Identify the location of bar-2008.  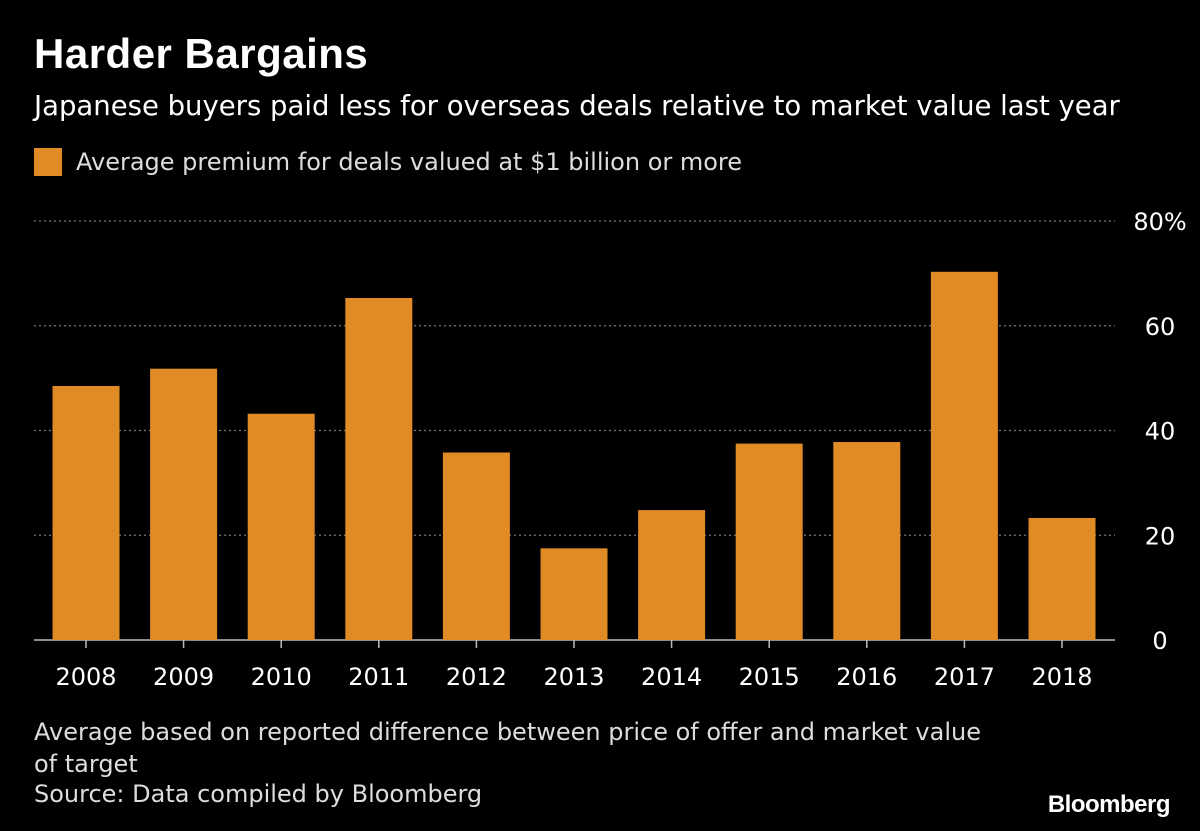
(86, 512).